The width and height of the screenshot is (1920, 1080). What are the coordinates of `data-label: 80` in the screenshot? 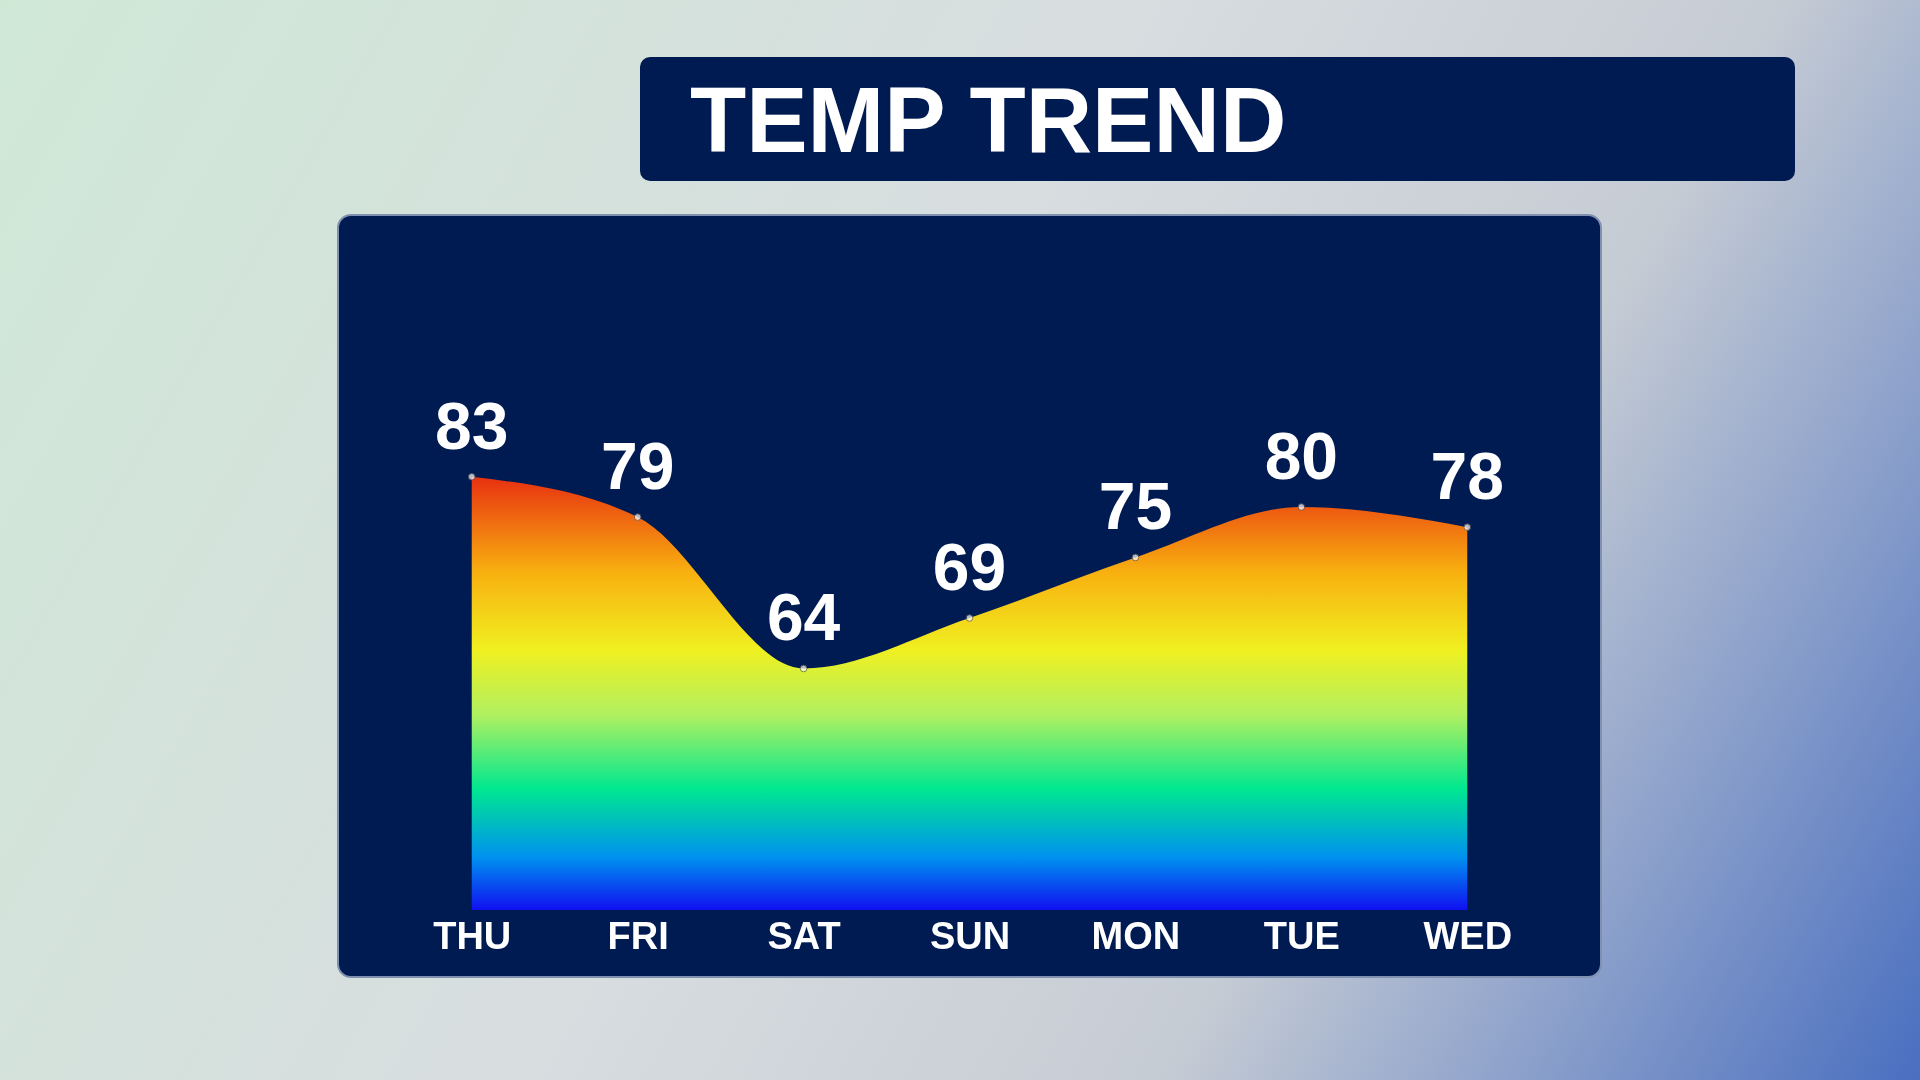 It's located at (1301, 456).